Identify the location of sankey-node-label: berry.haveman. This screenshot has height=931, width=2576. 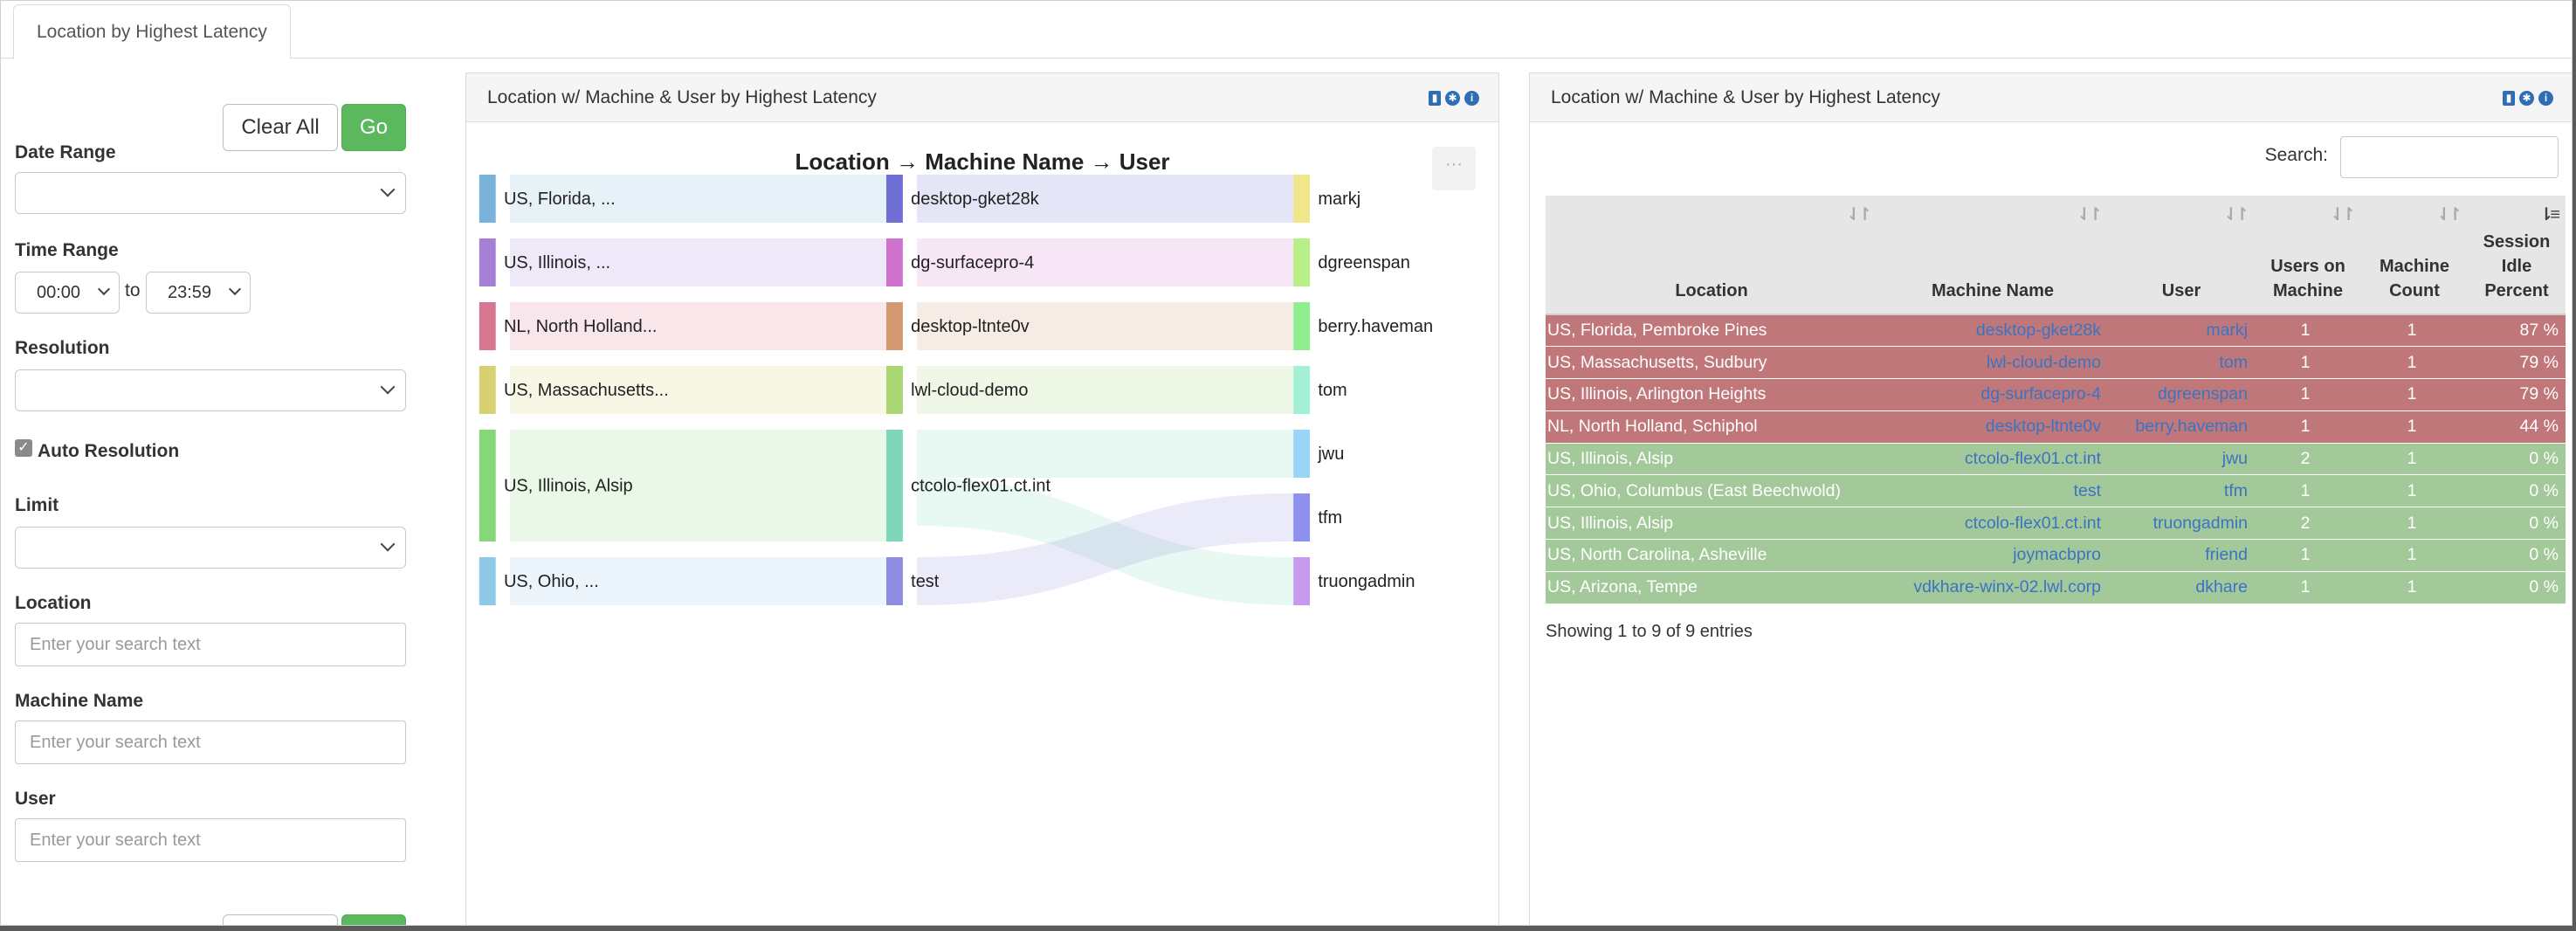
(1375, 327).